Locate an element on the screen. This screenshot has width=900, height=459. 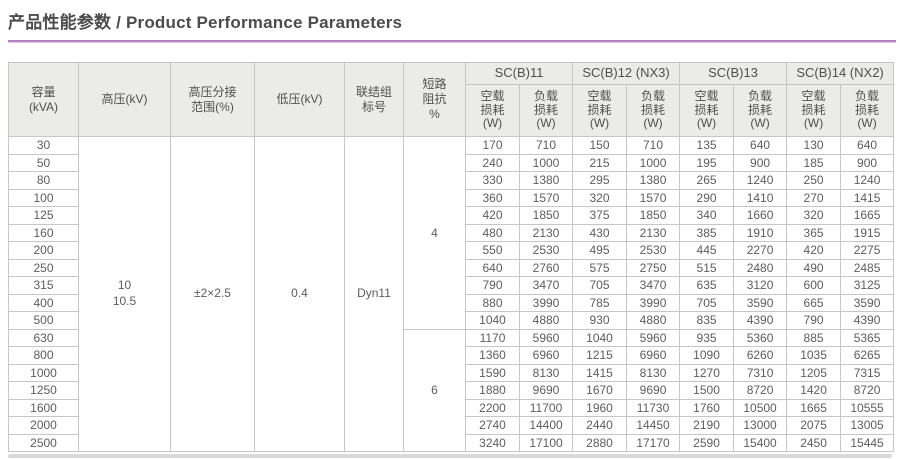
no-load-loss-cell: 935 is located at coordinates (707, 337).